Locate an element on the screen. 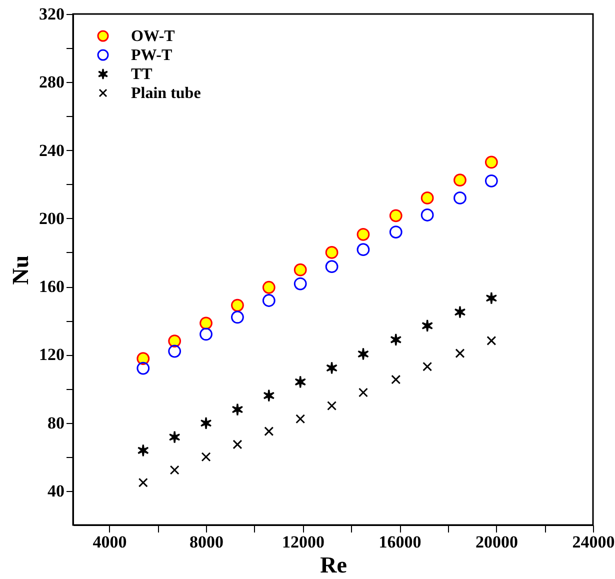 This screenshot has width=615, height=579. x-axis-title: Re is located at coordinates (333, 565).